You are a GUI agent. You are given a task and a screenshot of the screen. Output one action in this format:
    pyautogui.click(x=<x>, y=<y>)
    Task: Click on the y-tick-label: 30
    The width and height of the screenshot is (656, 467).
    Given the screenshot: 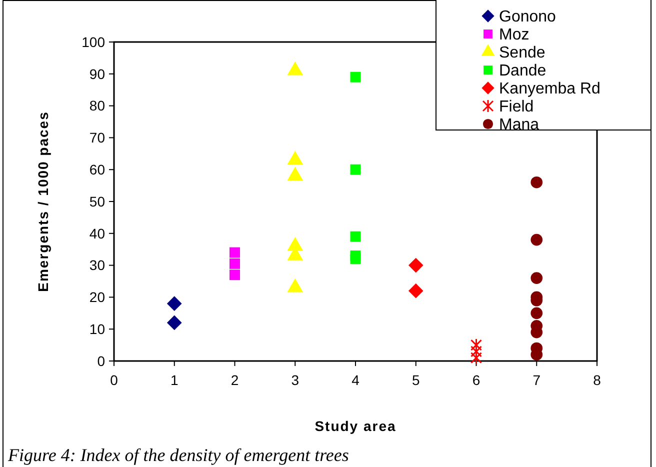 What is the action you would take?
    pyautogui.click(x=97, y=265)
    